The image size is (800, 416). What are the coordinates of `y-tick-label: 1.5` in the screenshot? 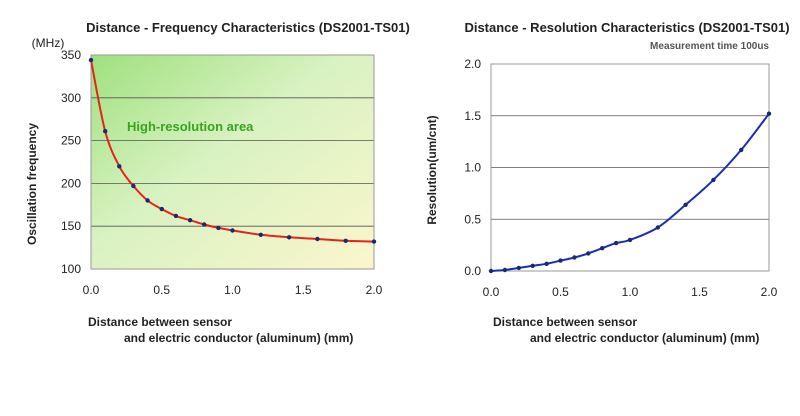 It's located at (472, 116).